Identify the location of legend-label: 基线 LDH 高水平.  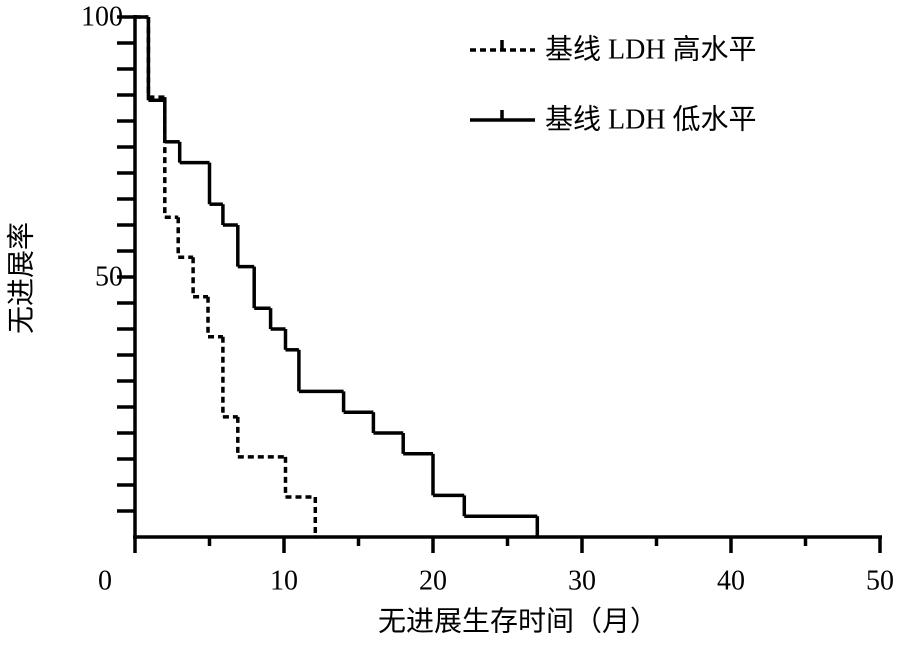
(651, 49).